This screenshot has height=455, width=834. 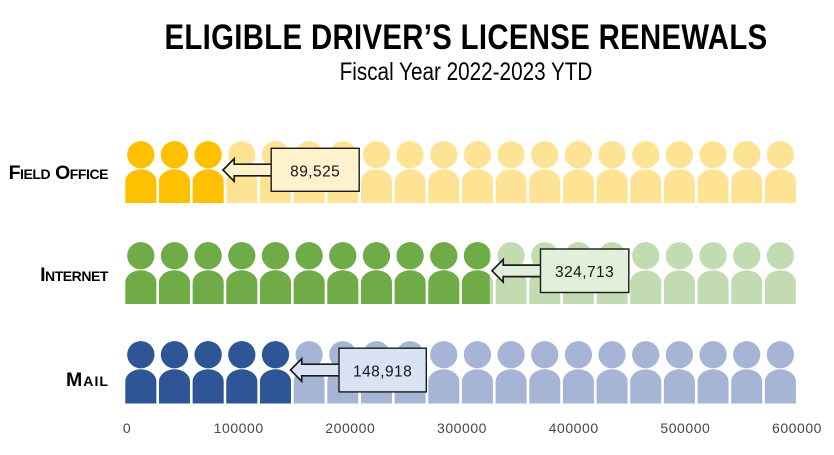 What do you see at coordinates (315, 171) in the screenshot?
I see `svg-text: 89,525` at bounding box center [315, 171].